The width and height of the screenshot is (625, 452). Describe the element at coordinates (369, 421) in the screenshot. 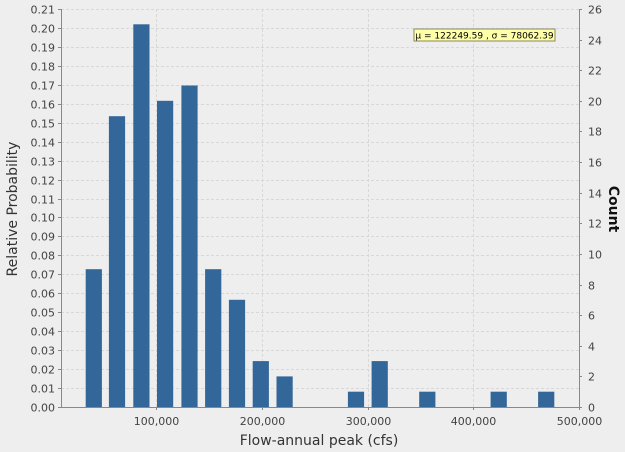

I see `x-tick-label: 300,000` at that location.